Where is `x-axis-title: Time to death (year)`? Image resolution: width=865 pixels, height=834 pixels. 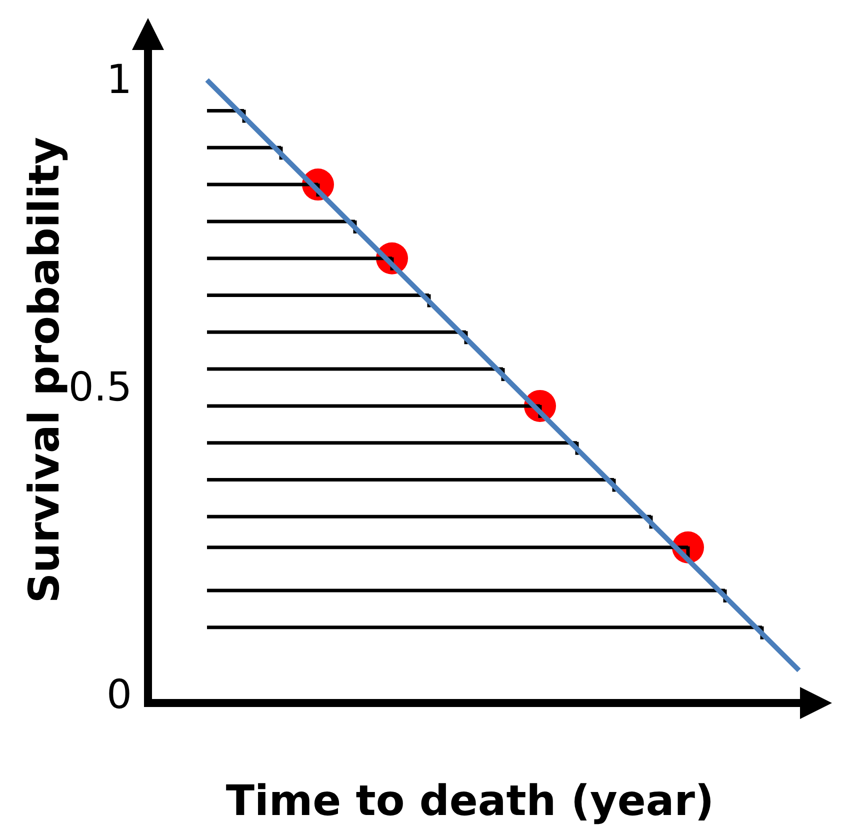
x-axis-title: Time to death (year) is located at coordinates (470, 800).